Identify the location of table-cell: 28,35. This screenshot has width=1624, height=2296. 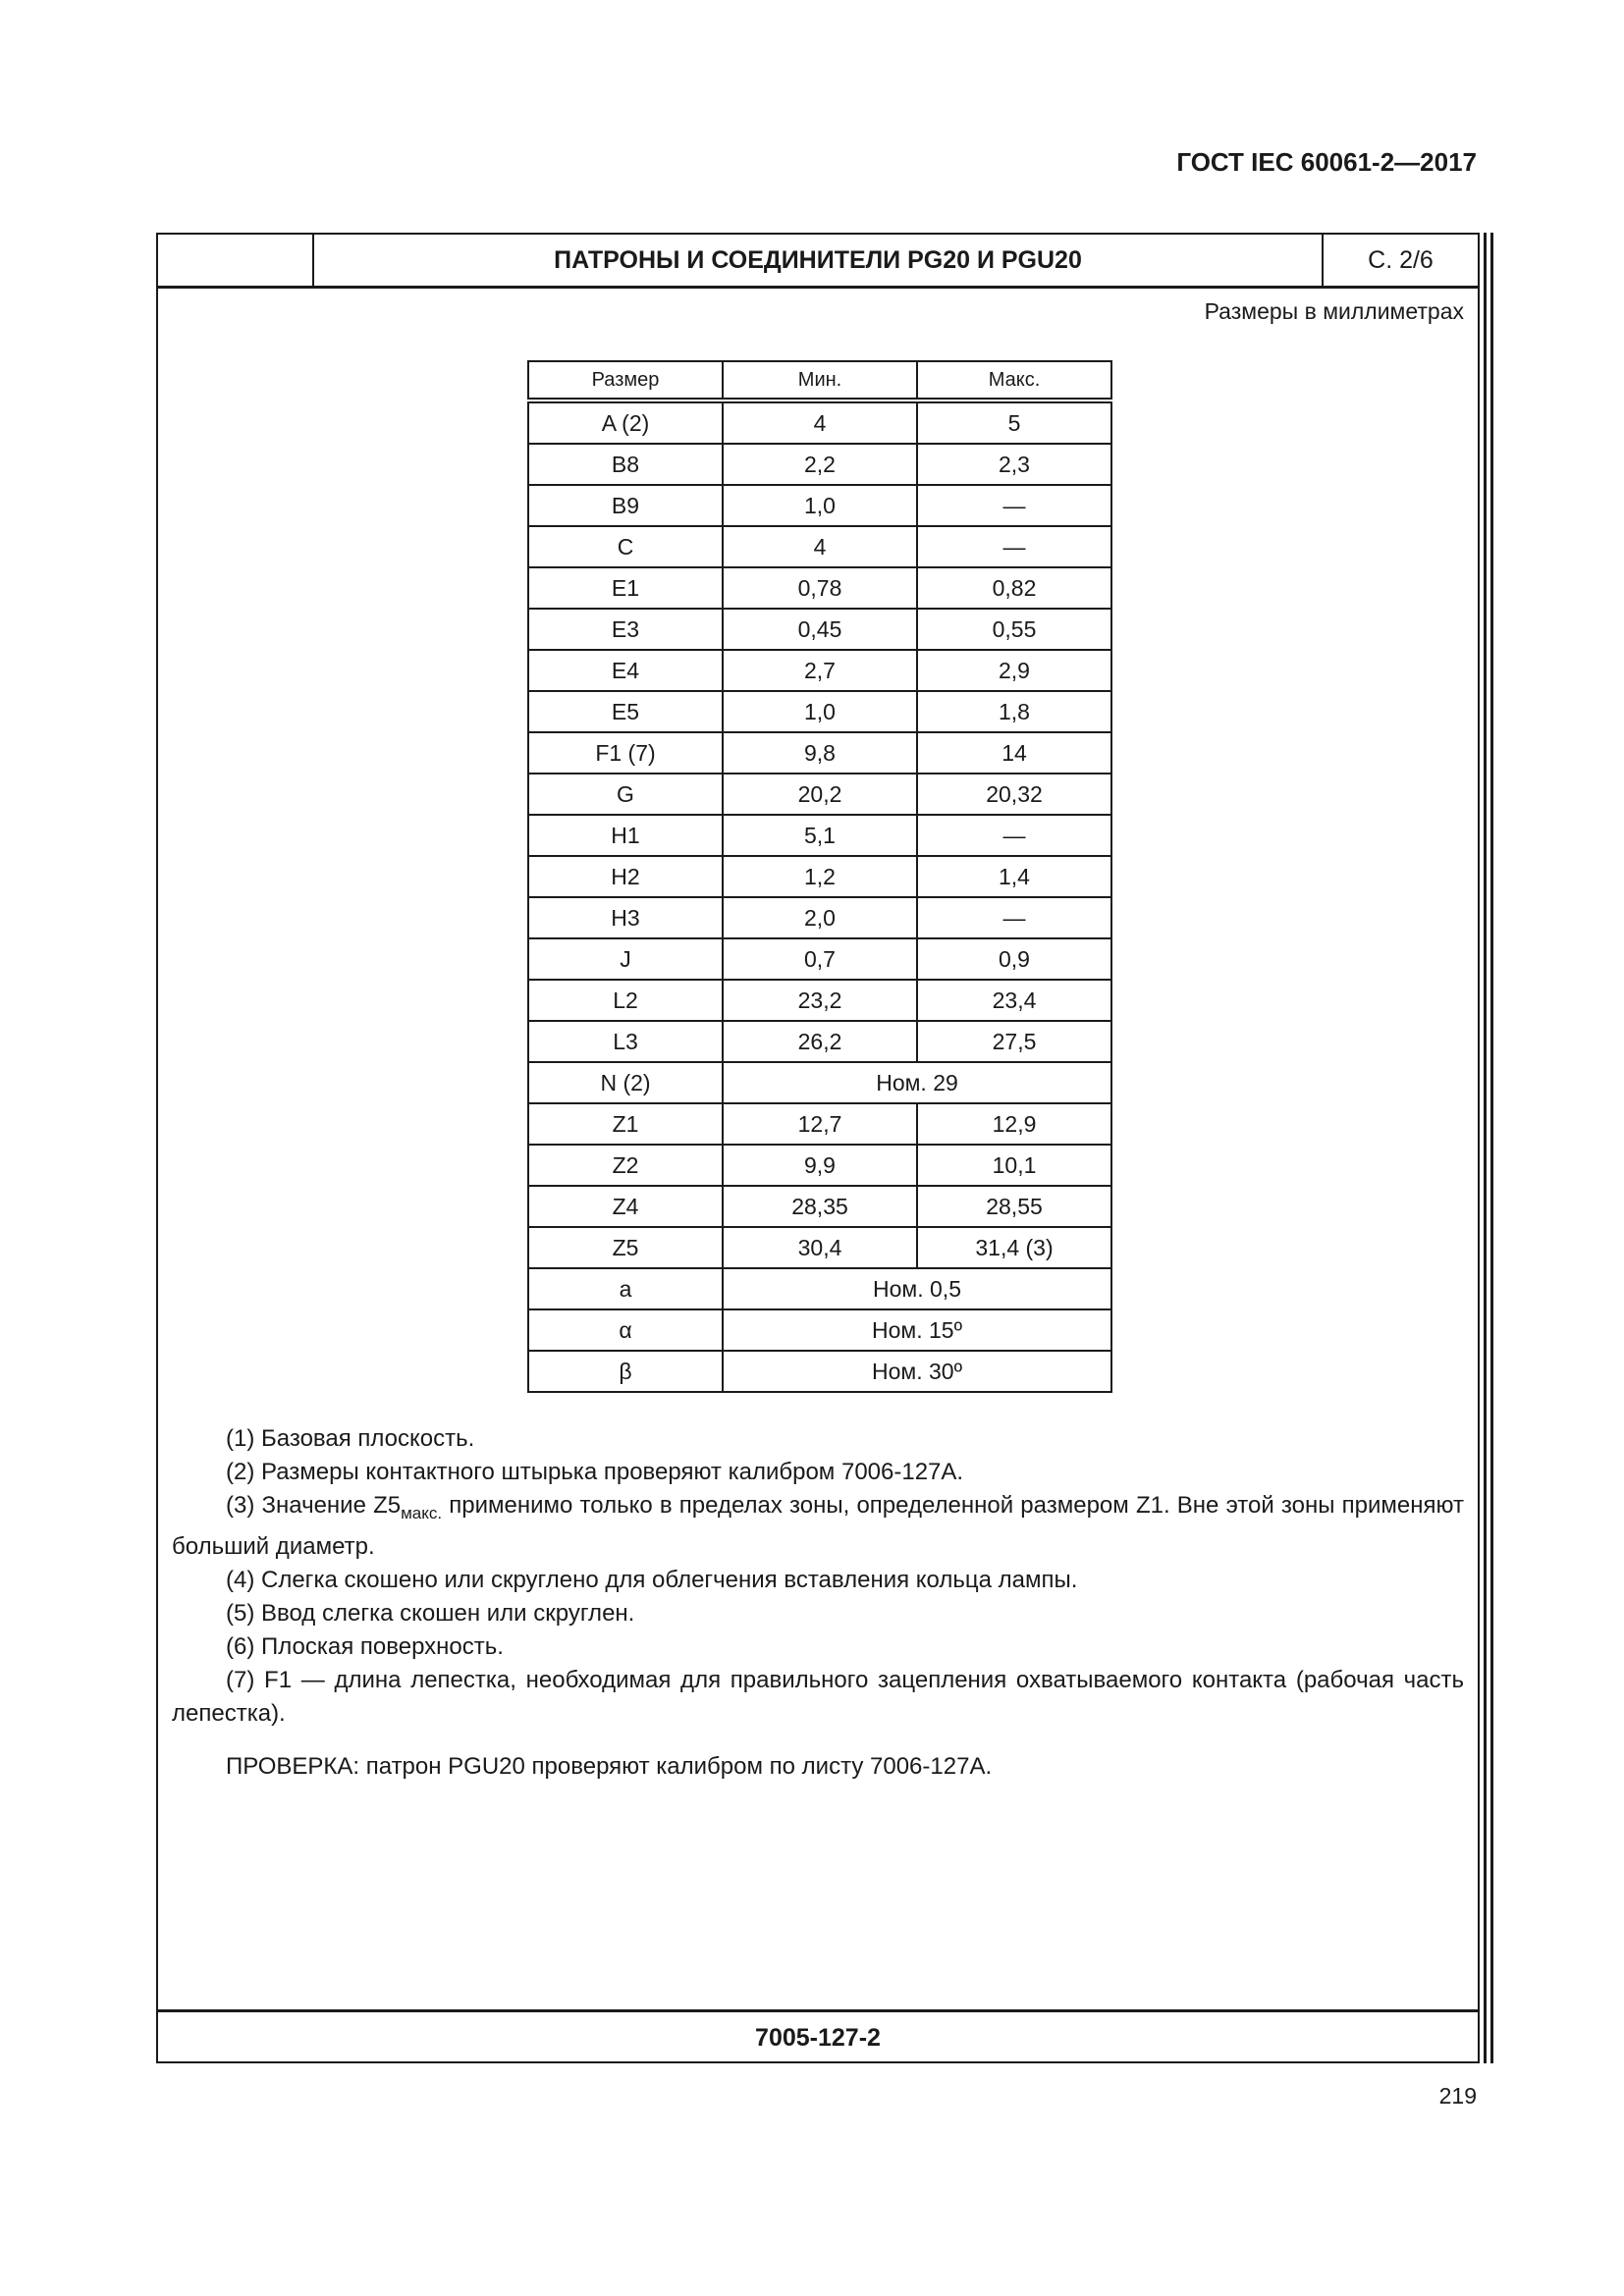
(820, 1206).